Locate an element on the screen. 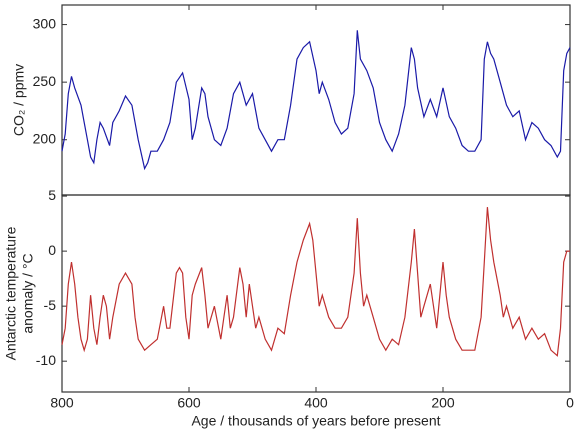 This screenshot has height=431, width=575. y-tick-label: -10 is located at coordinates (46, 360).